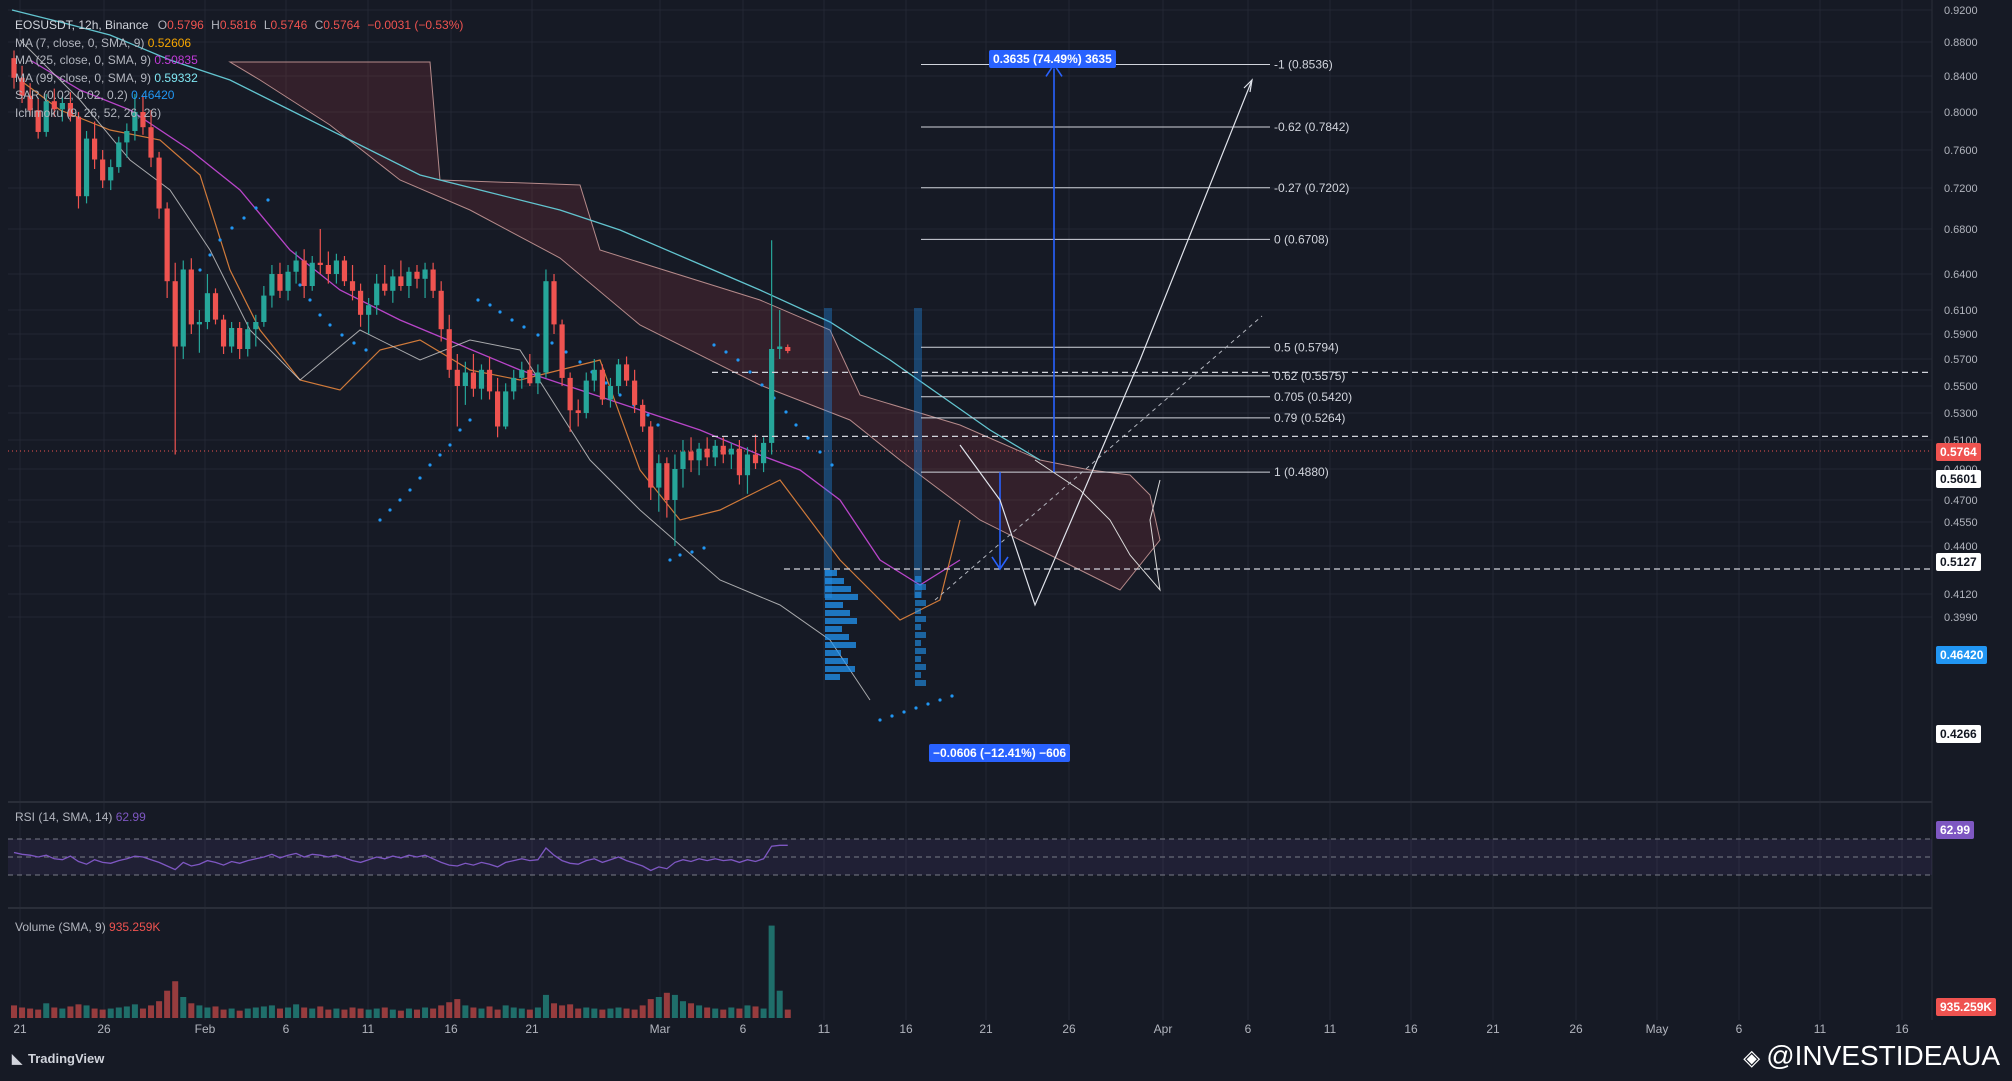  Describe the element at coordinates (169, 42) in the screenshot. I see `indicator-value: 0.52606` at that location.